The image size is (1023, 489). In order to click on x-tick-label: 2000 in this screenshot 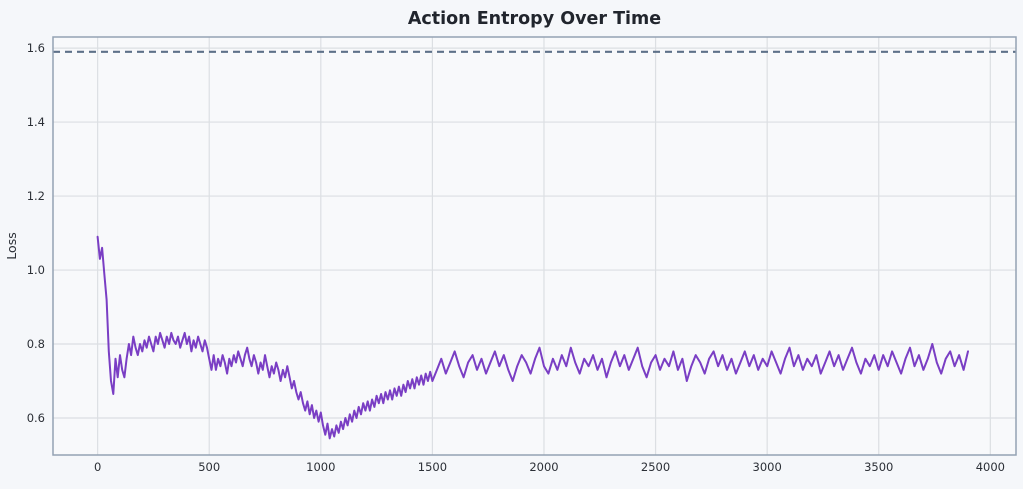, I will do `click(543, 467)`.